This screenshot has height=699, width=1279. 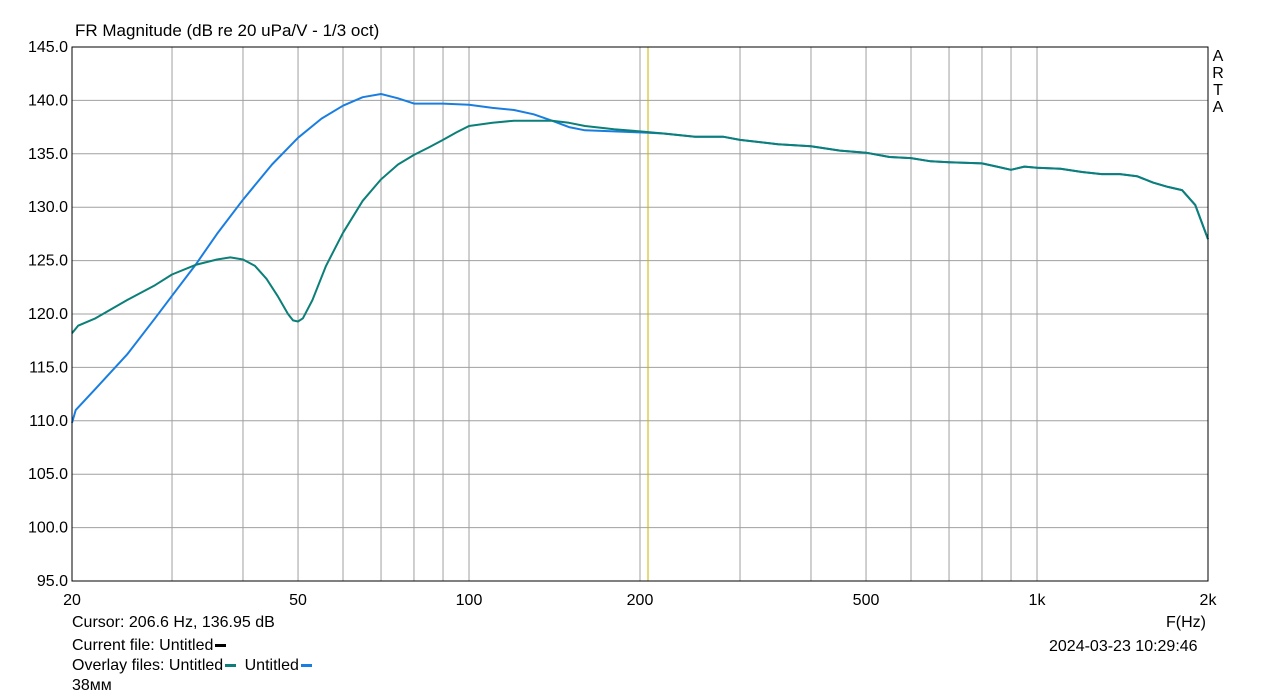 I want to click on x-tick-label: 200, so click(x=640, y=600).